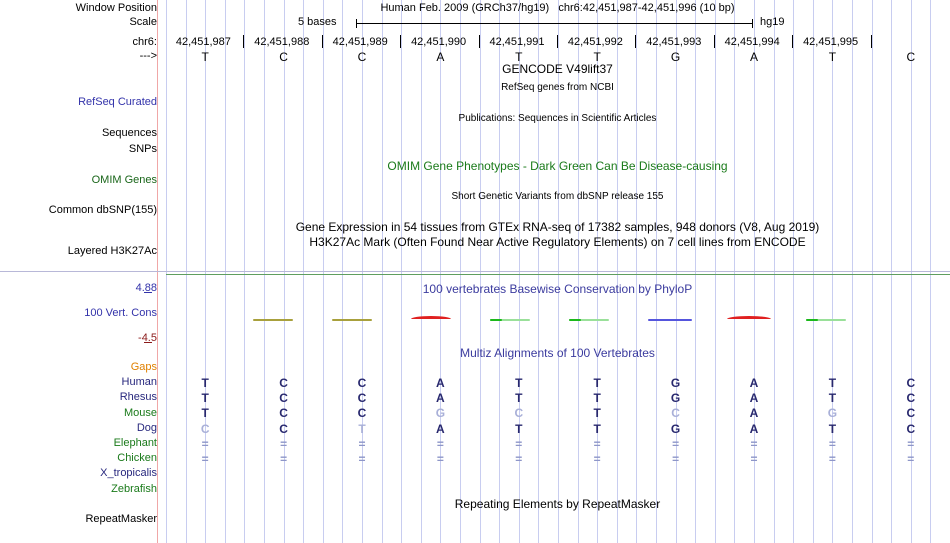  What do you see at coordinates (140, 413) in the screenshot?
I see `species-label-mouse: Mouse` at bounding box center [140, 413].